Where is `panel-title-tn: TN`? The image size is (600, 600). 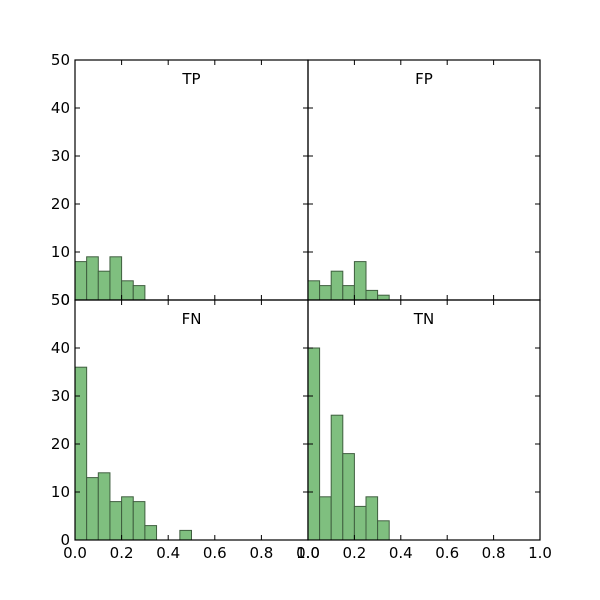
panel-title-tn: TN is located at coordinates (423, 319).